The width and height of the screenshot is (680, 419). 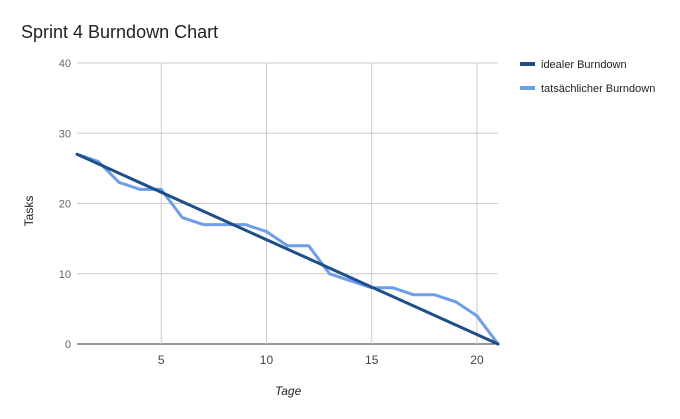 What do you see at coordinates (65, 134) in the screenshot?
I see `y-tick-label: 30` at bounding box center [65, 134].